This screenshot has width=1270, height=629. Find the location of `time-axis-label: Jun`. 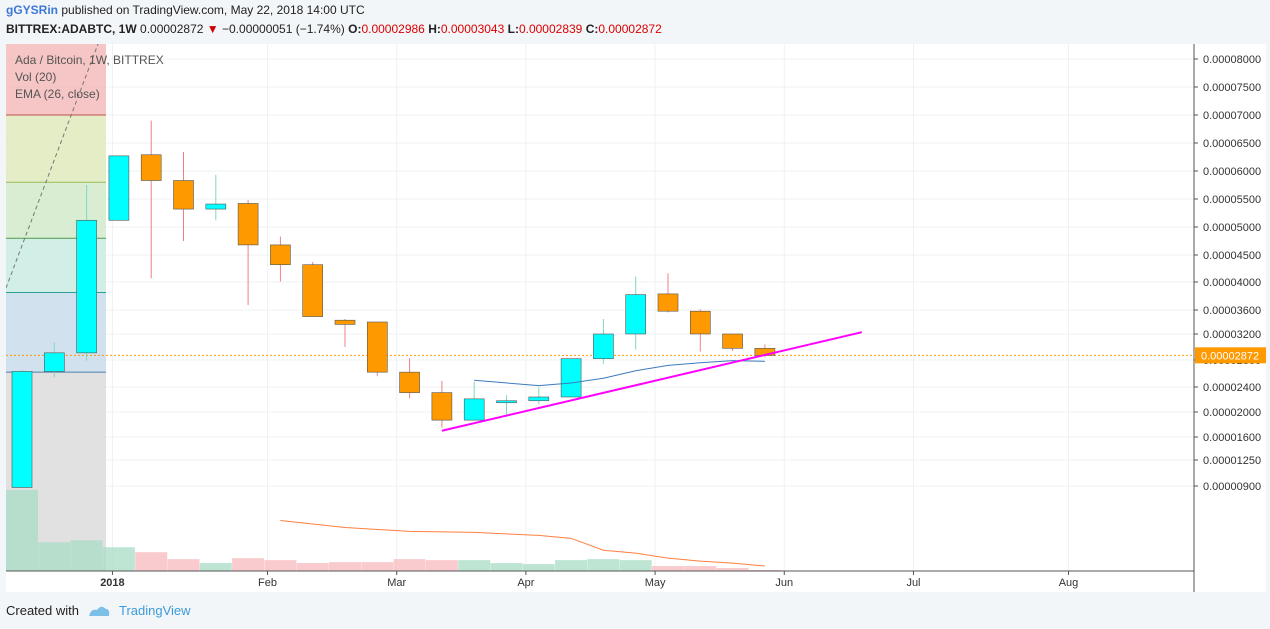

time-axis-label: Jun is located at coordinates (784, 583).